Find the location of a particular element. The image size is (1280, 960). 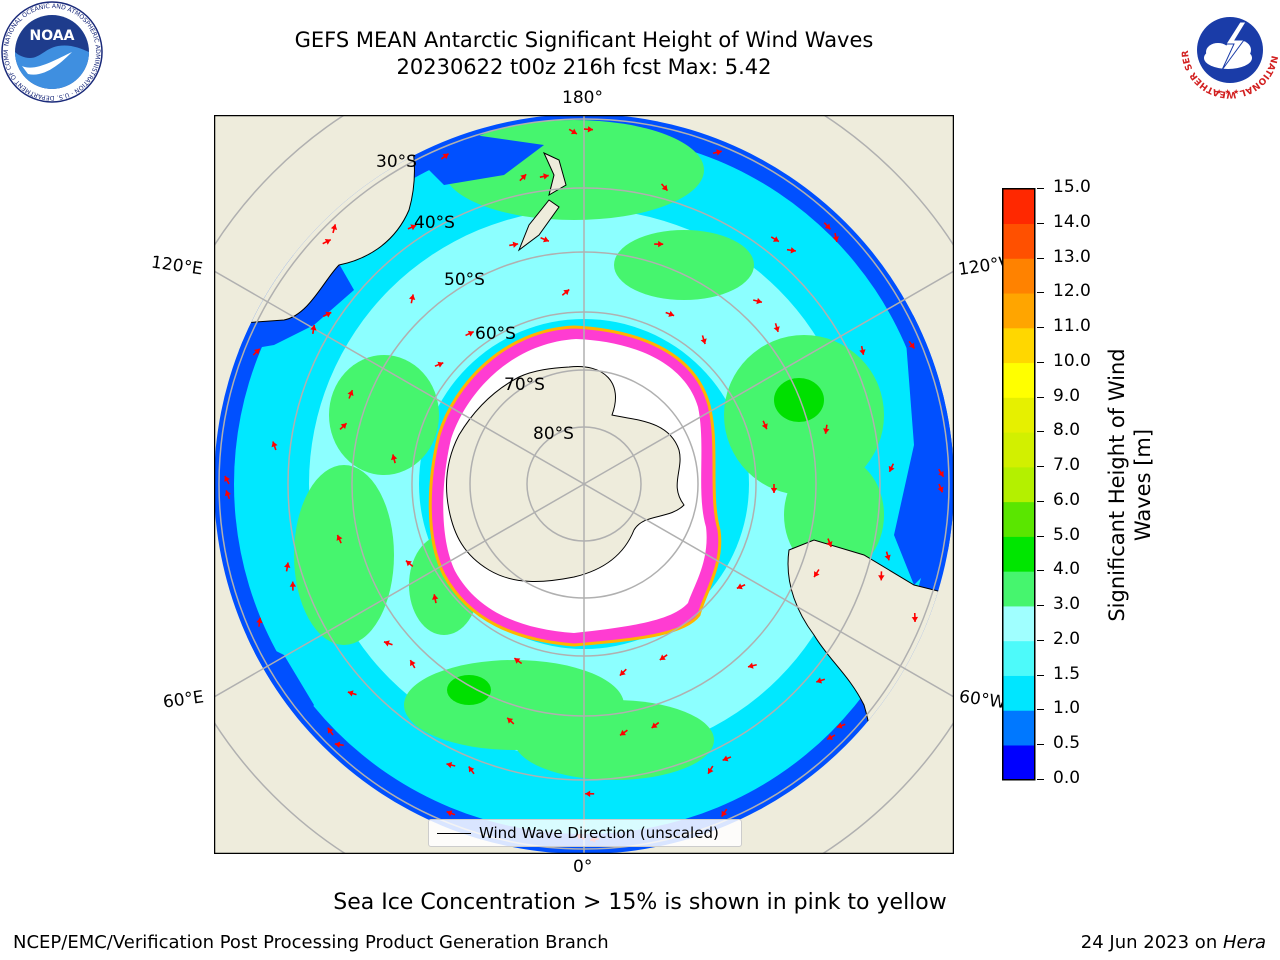

footer-host: Hera is located at coordinates (1244, 942).